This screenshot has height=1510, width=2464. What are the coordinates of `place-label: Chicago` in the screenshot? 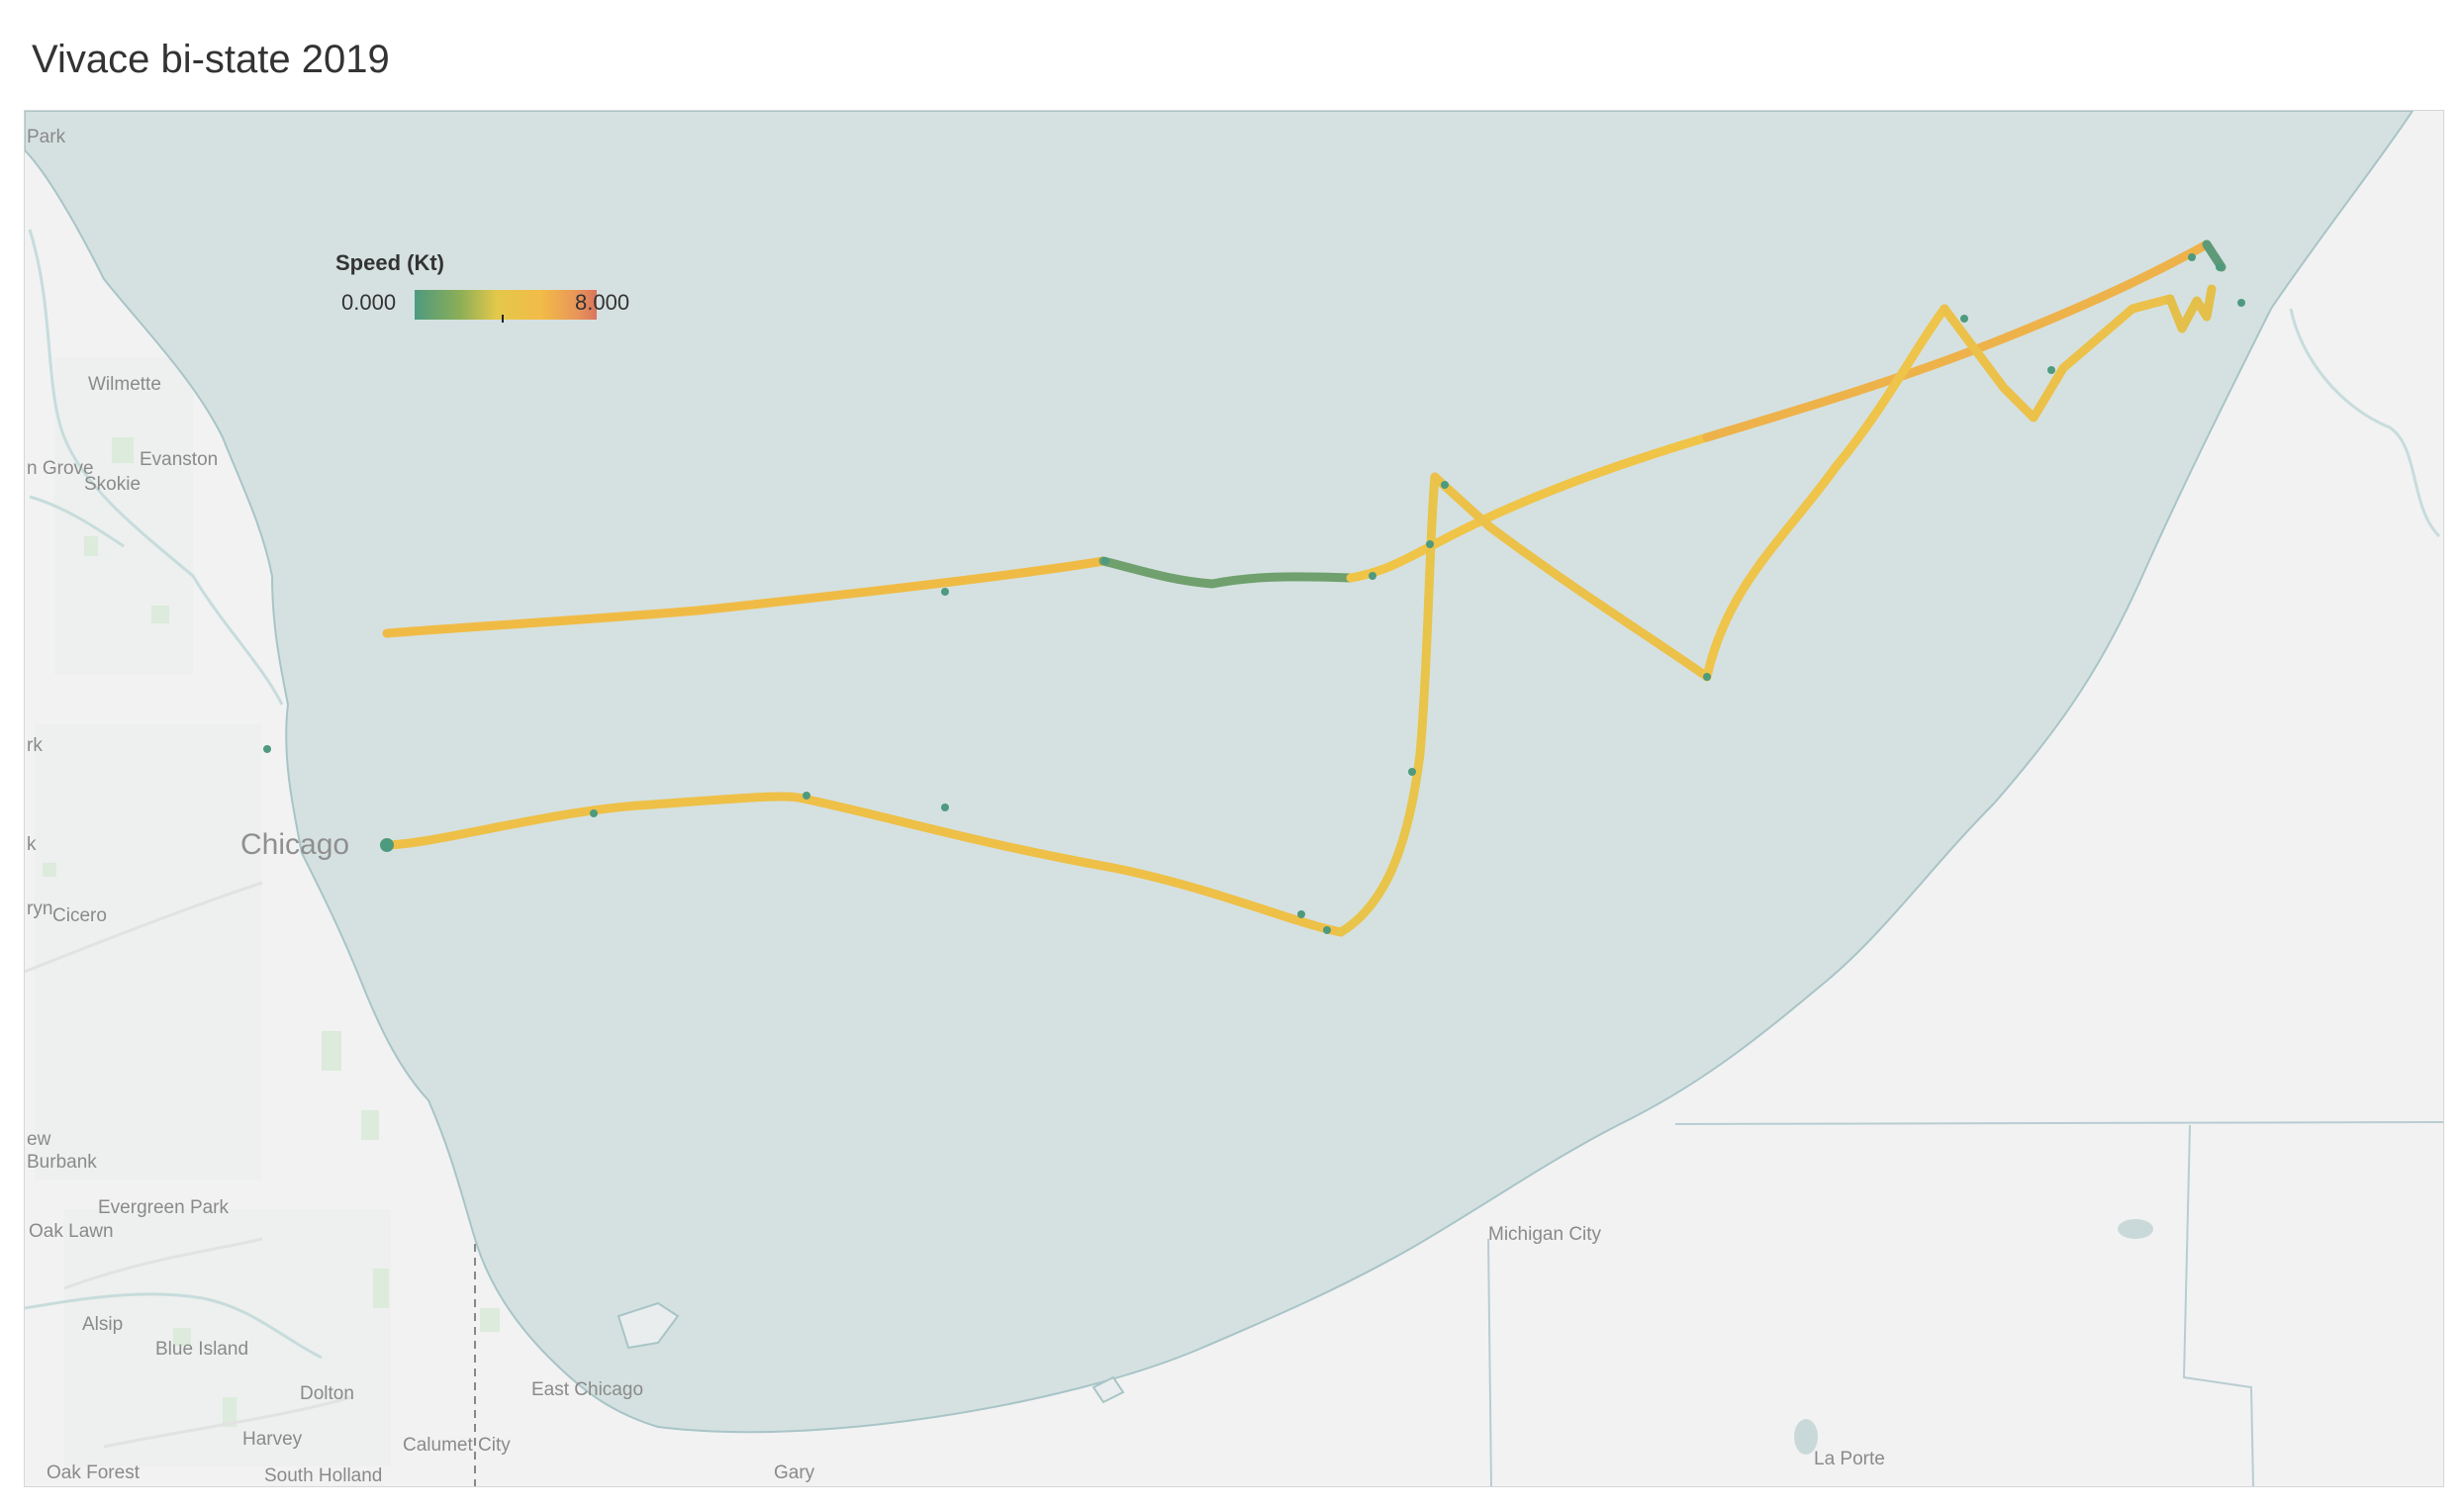 It's located at (294, 844).